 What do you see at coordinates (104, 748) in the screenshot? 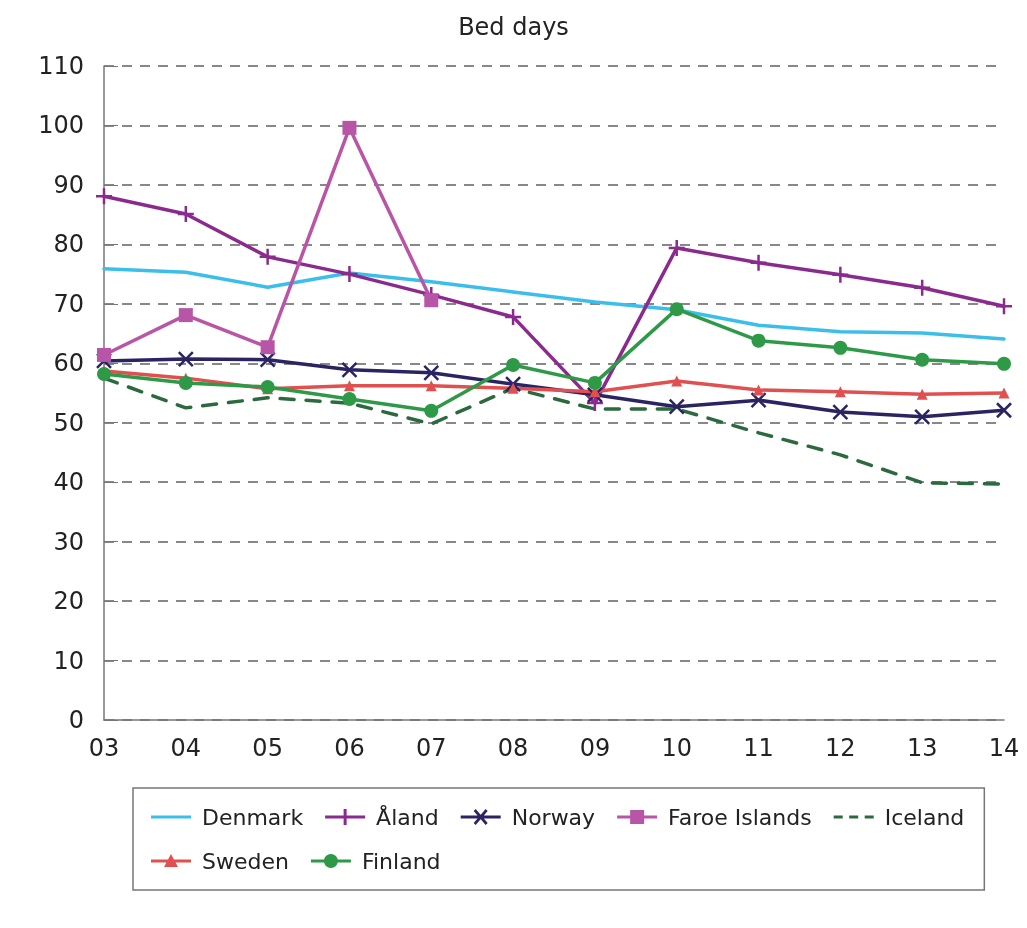
I see `x-tick-label: 03` at bounding box center [104, 748].